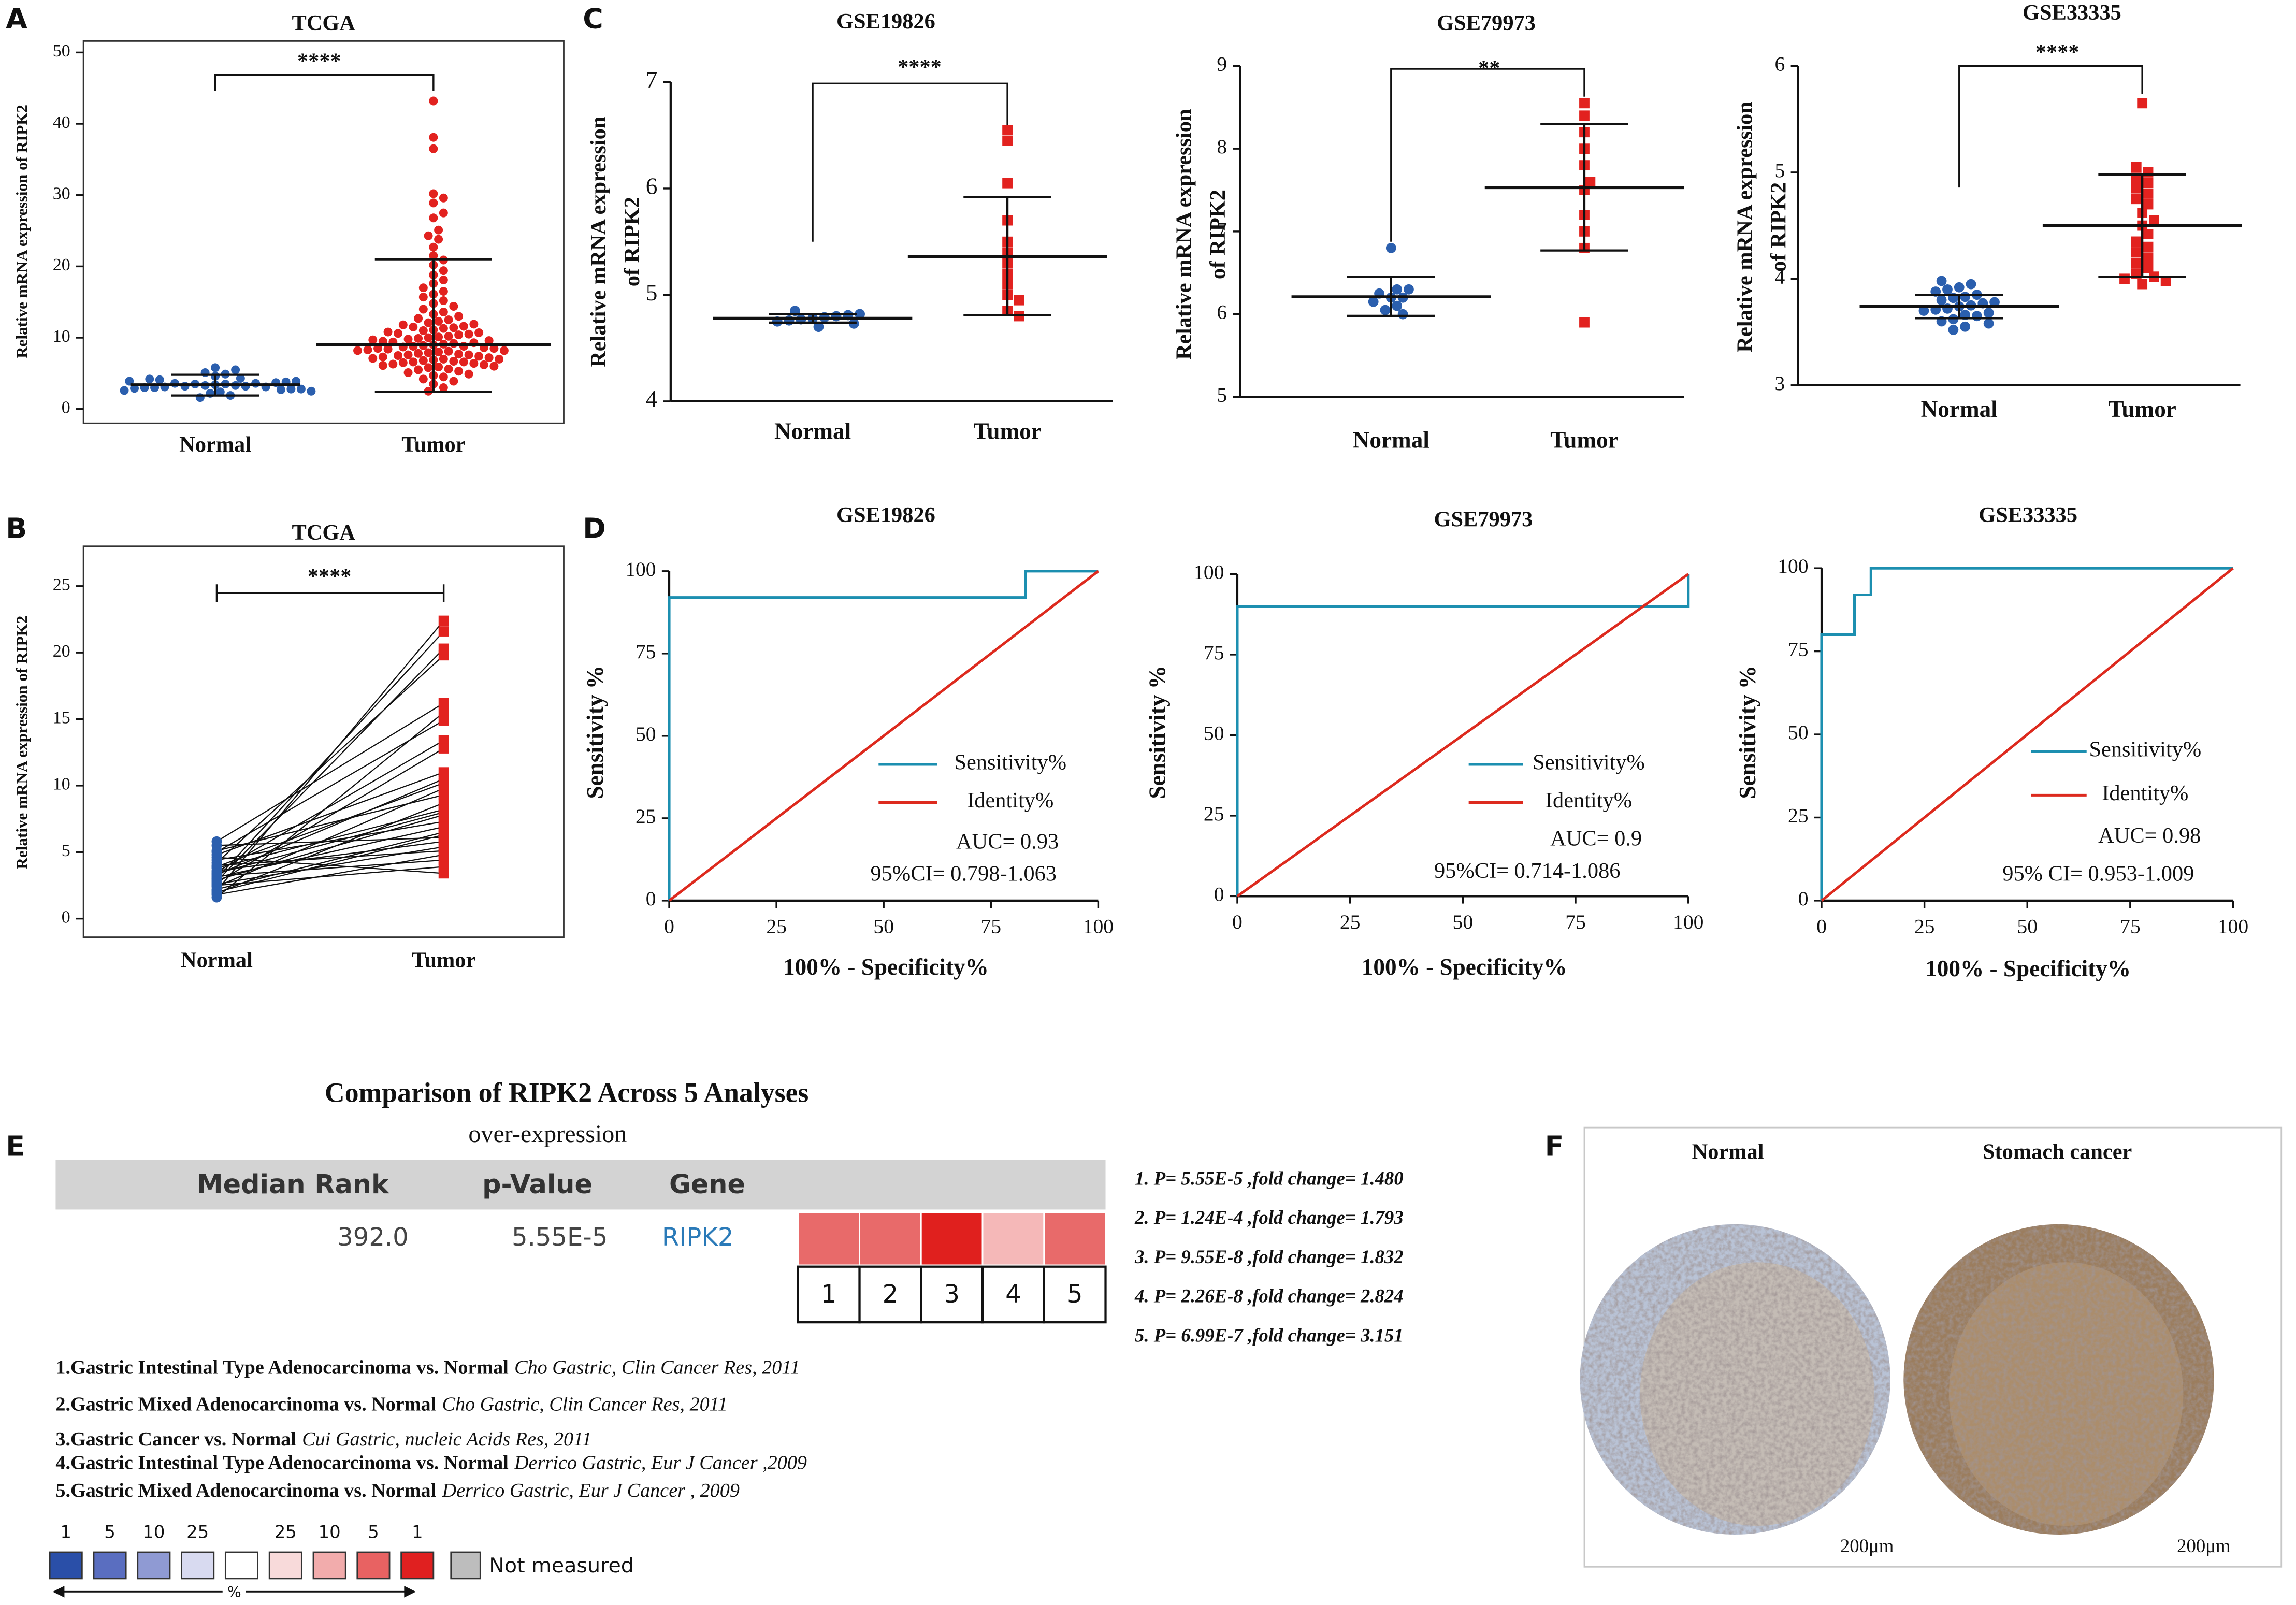 Image resolution: width=2296 pixels, height=1605 pixels. Describe the element at coordinates (21, 231) in the screenshot. I see `y-axis-label: Relative mRNA expression of RIPK2` at that location.